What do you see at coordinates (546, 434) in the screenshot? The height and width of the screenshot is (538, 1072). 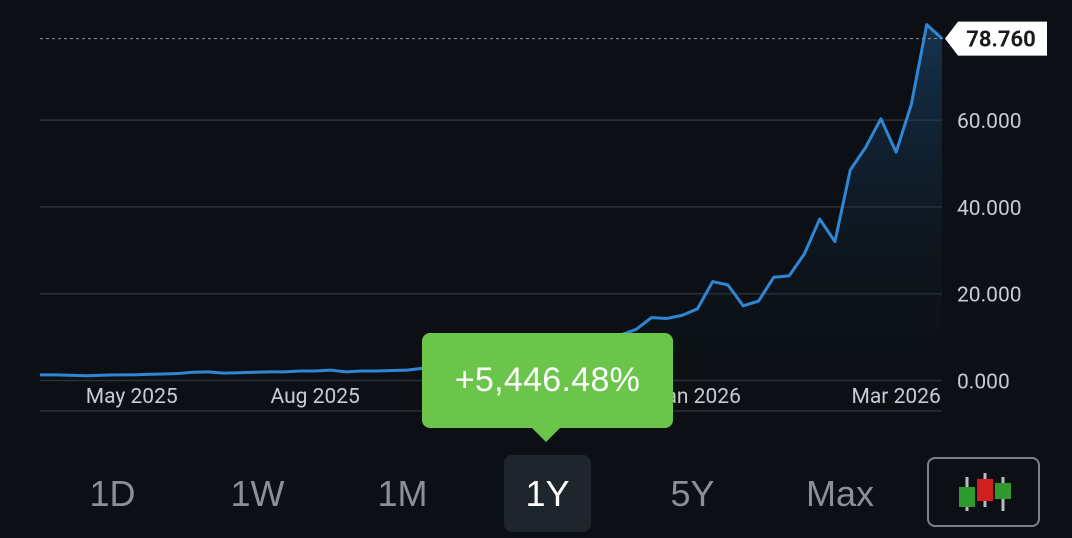 I see `tooltip-pointer` at bounding box center [546, 434].